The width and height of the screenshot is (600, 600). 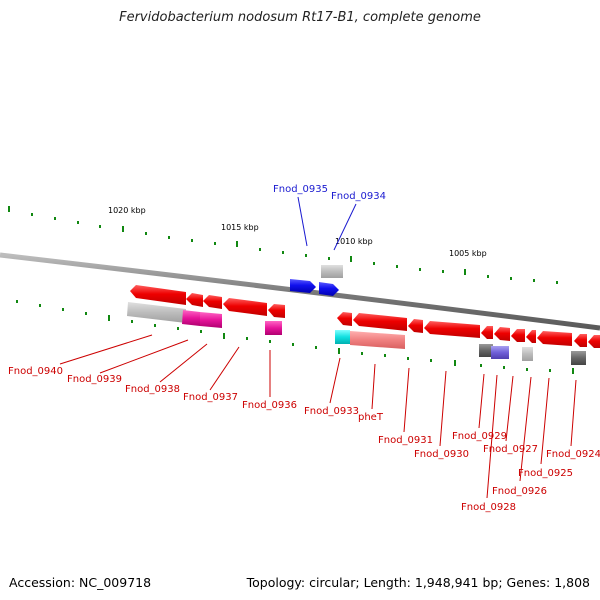 I want to click on label-Fnod_0926: Fnod_0926, so click(x=519, y=491).